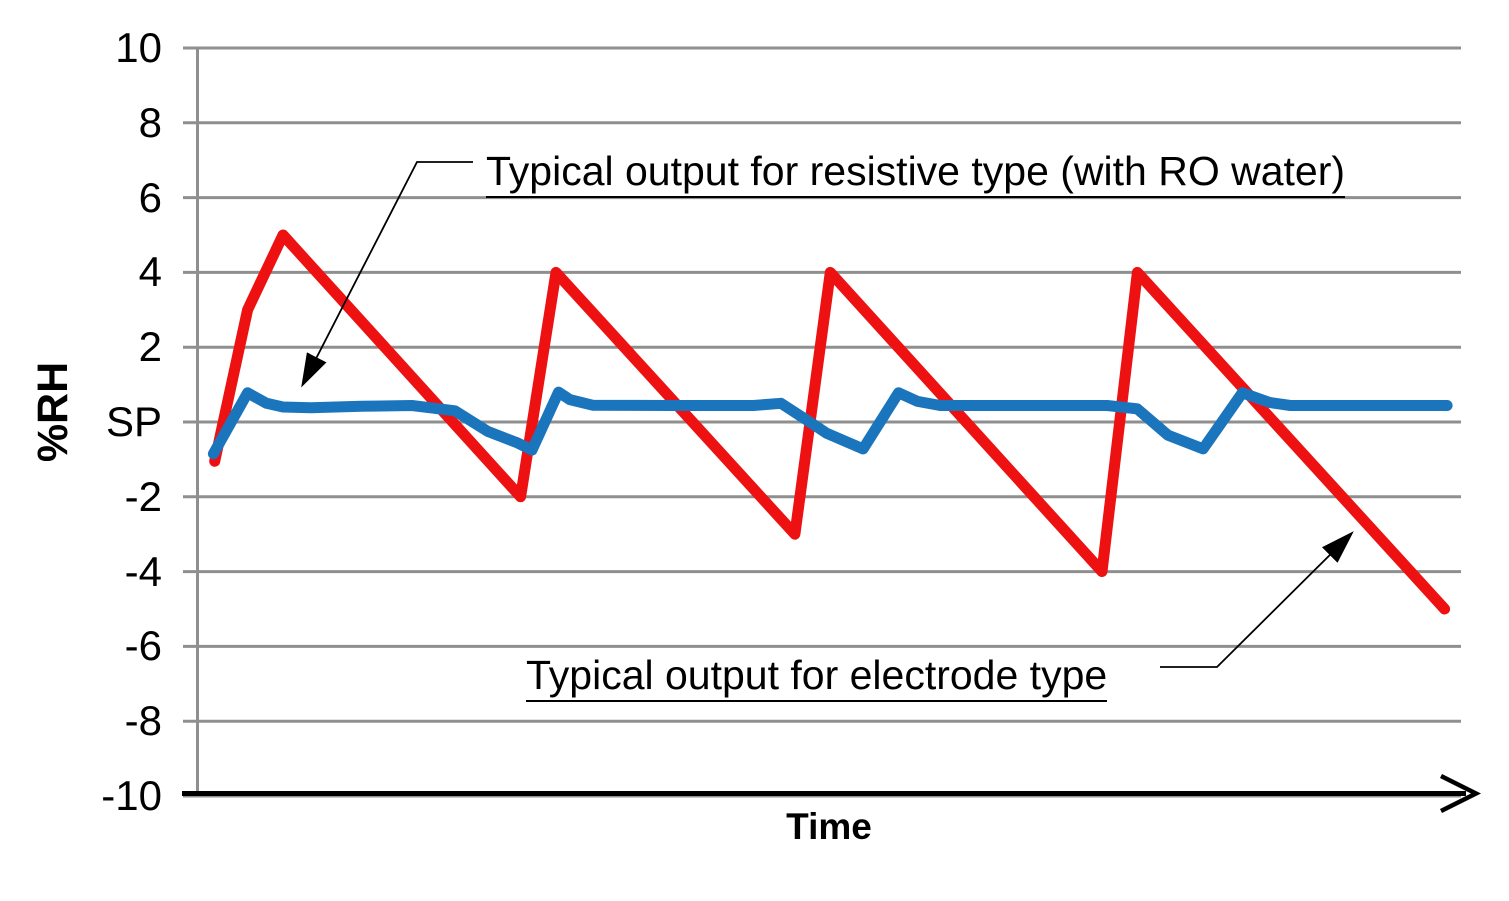 The height and width of the screenshot is (901, 1509). Describe the element at coordinates (830, 423) in the screenshot. I see `resistive-series-line` at that location.